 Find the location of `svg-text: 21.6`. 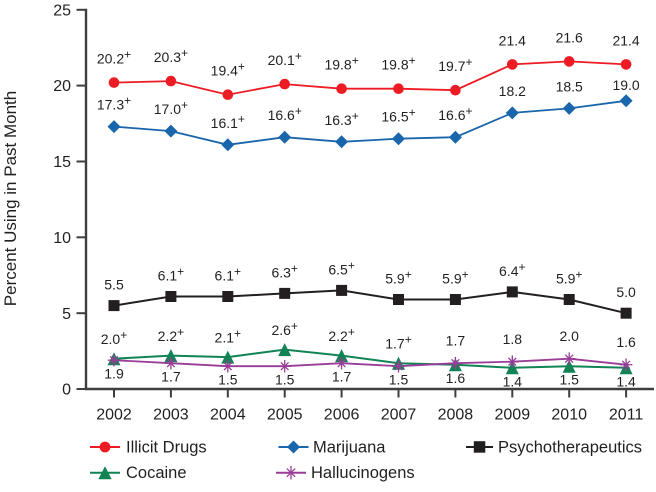

svg-text: 21.6 is located at coordinates (569, 37).